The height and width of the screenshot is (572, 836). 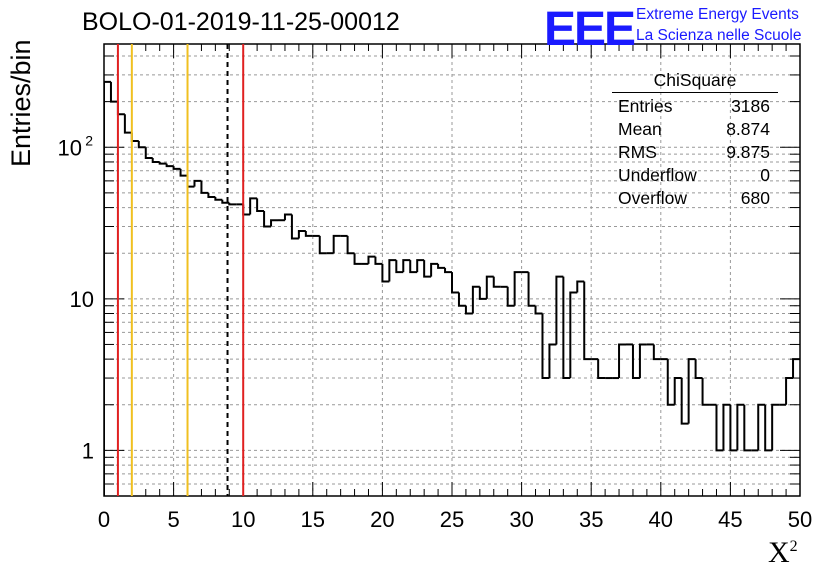 I want to click on x-tick-label: 5, so click(x=173, y=519).